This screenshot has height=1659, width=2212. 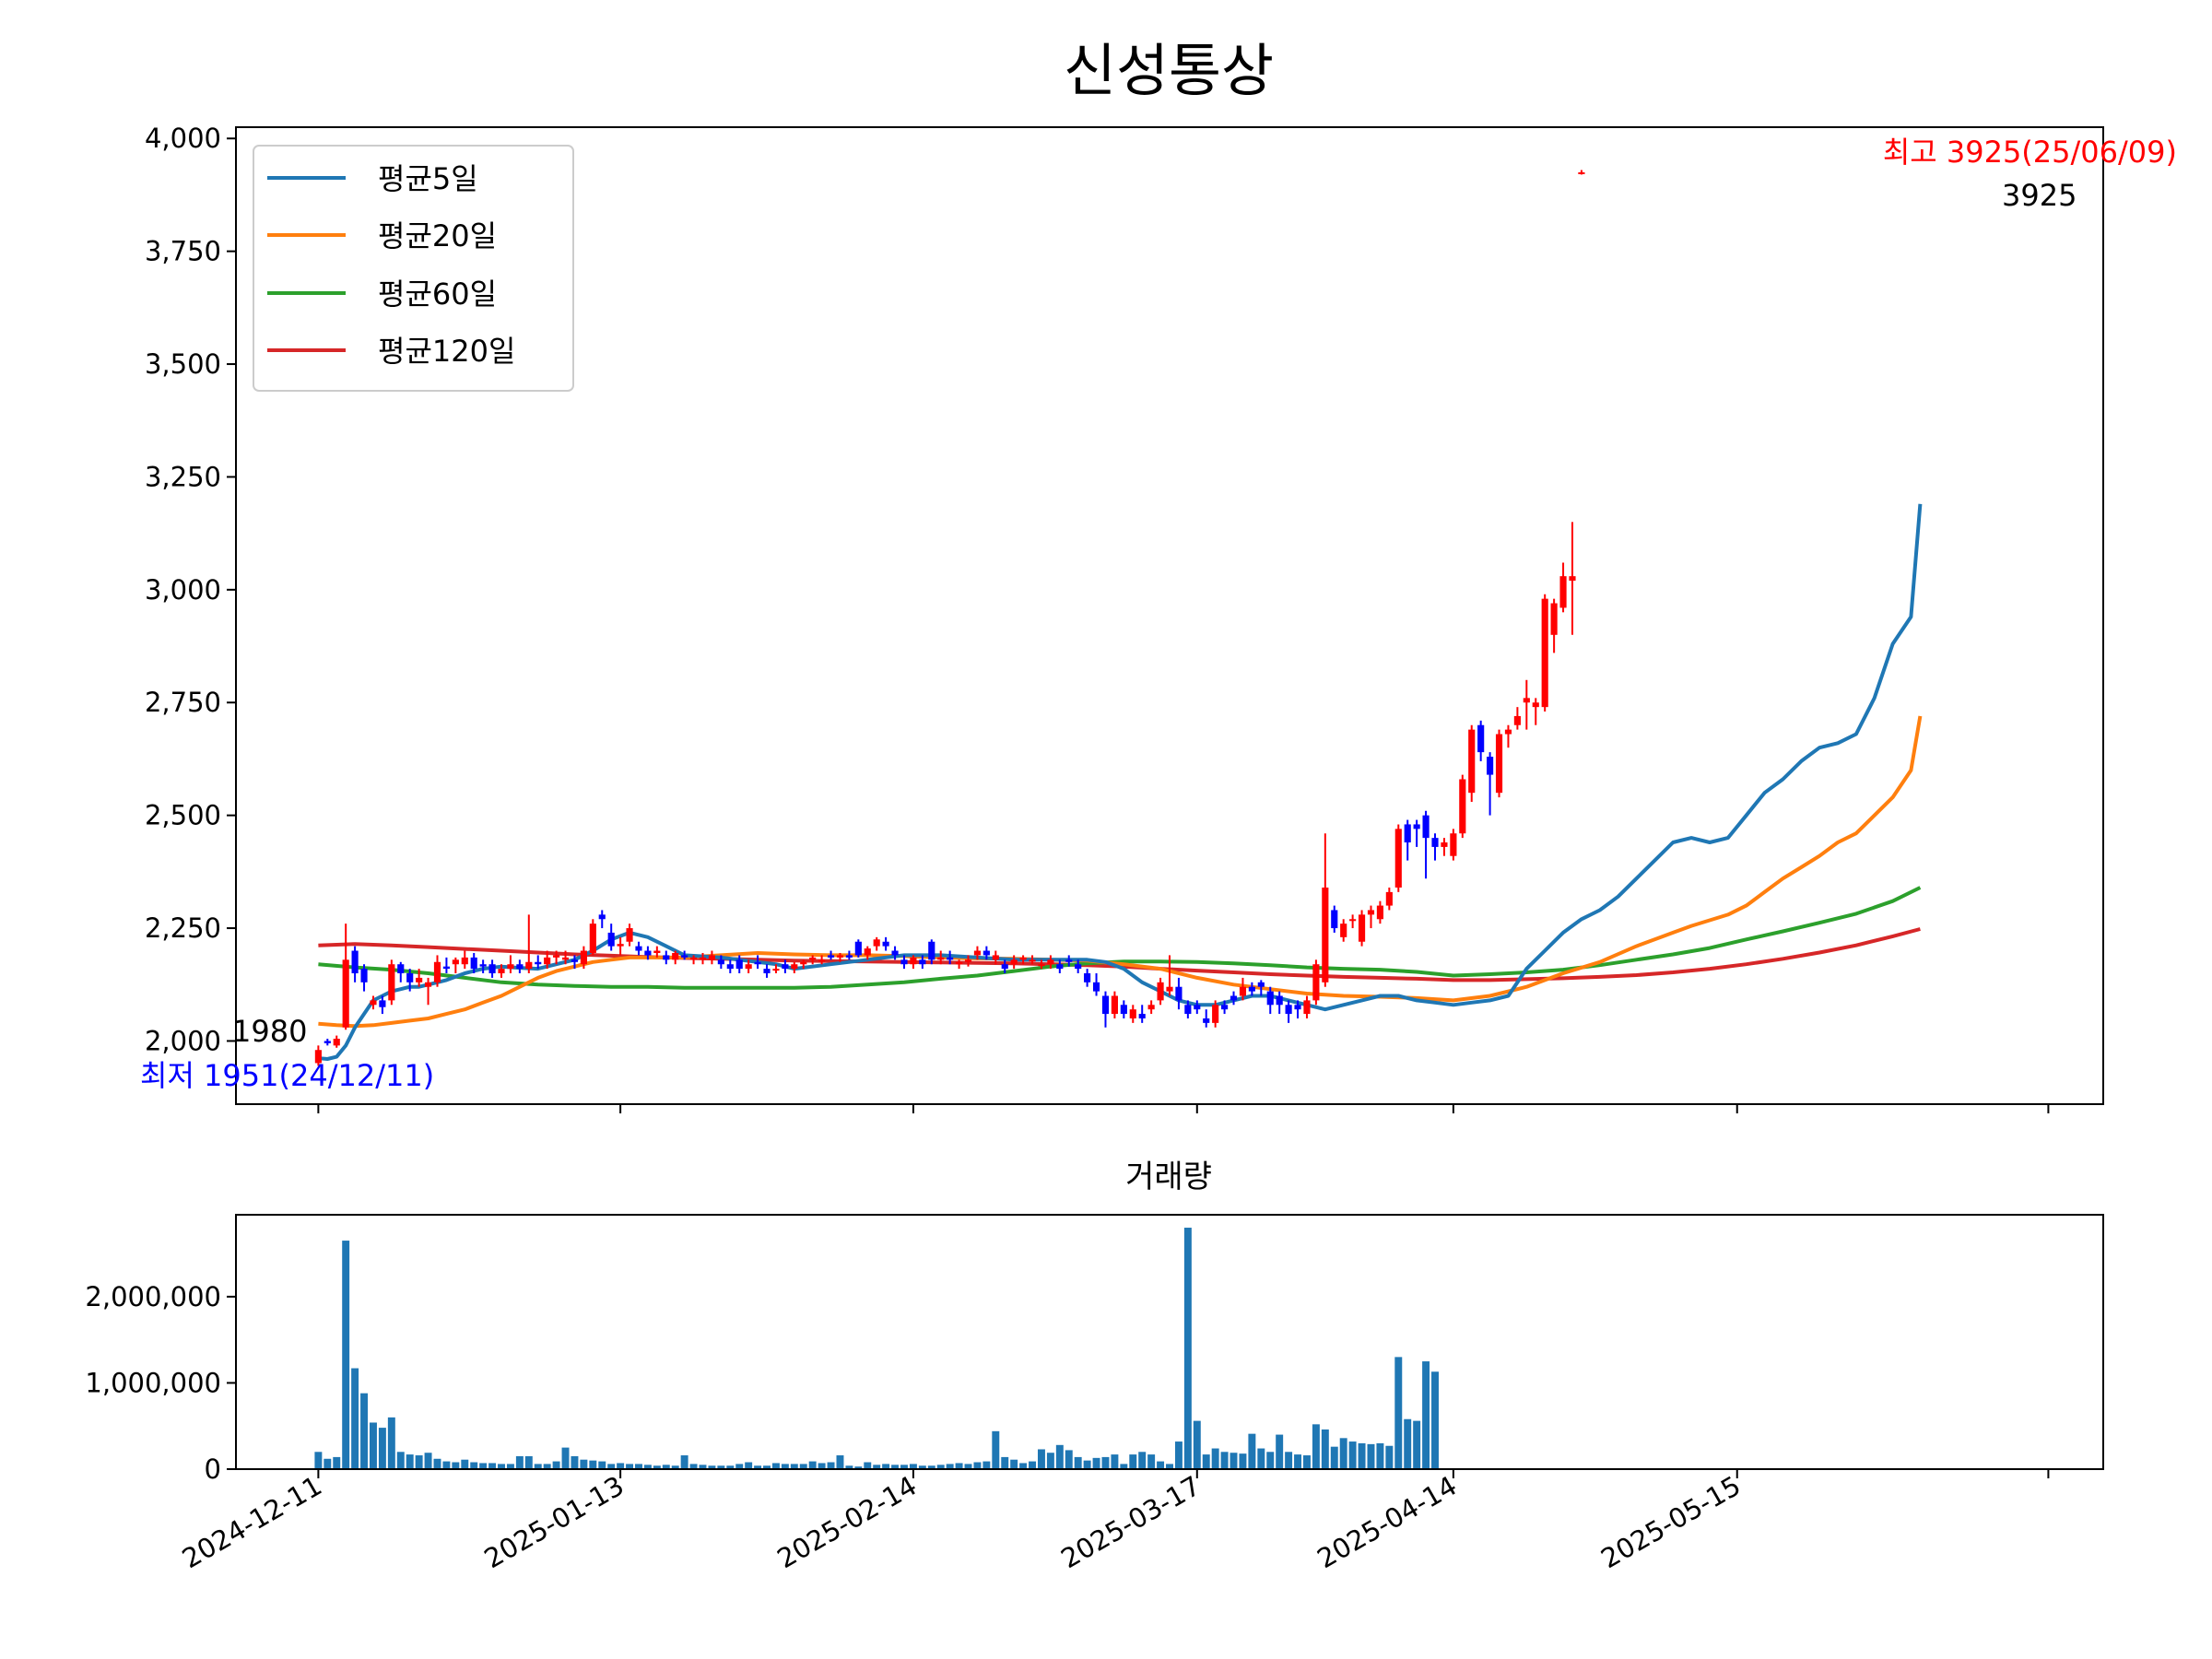 I want to click on chart-title: 신성통상, so click(x=1169, y=70).